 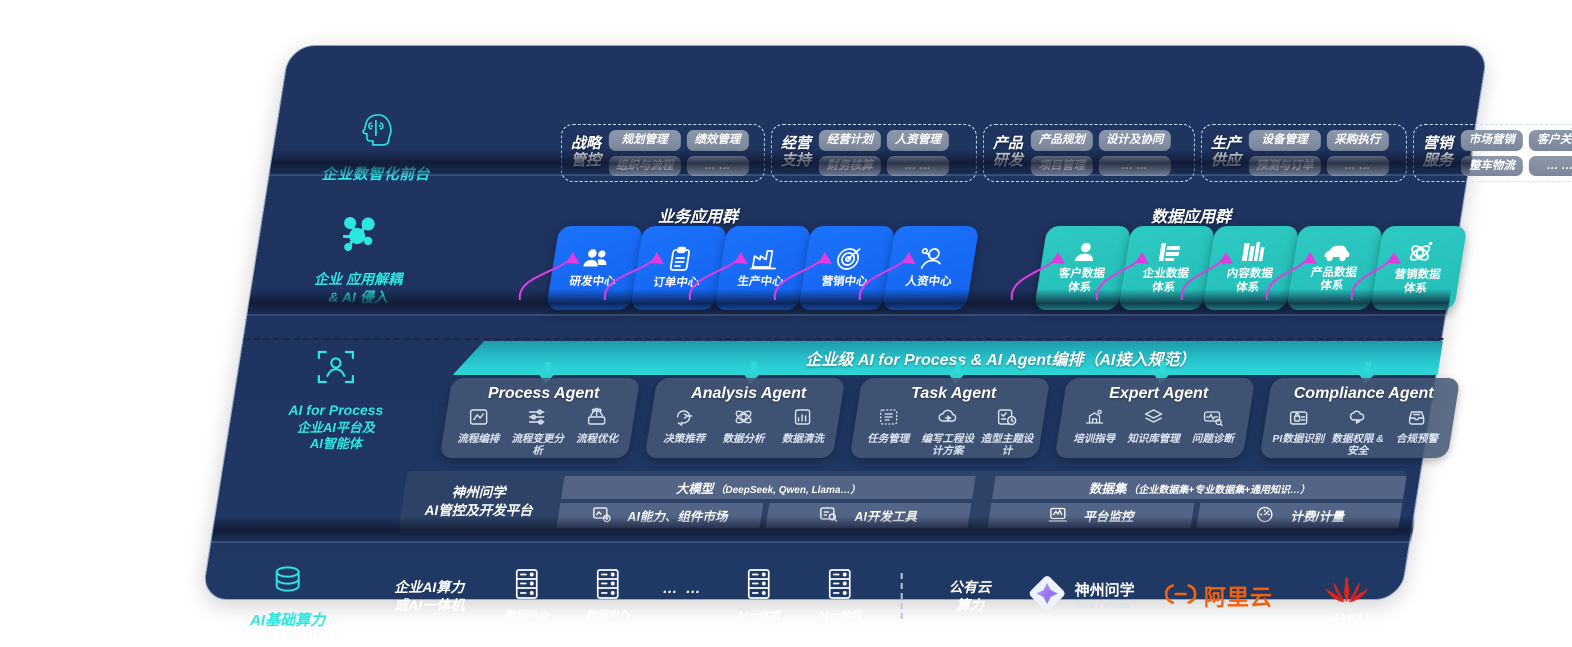 What do you see at coordinates (1357, 140) in the screenshot?
I see `chip: 采购执行` at bounding box center [1357, 140].